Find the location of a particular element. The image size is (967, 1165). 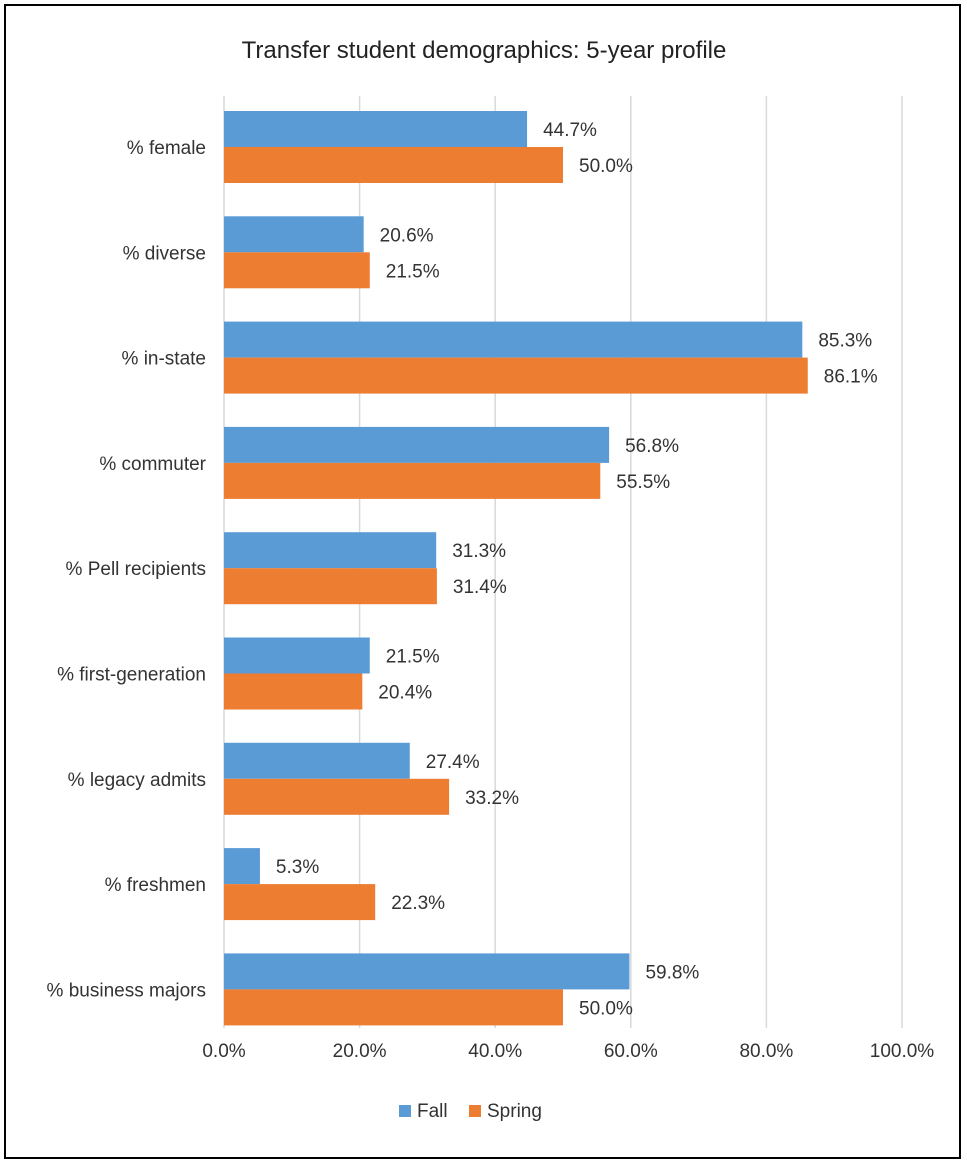

category-label-0: % female is located at coordinates (166, 148).